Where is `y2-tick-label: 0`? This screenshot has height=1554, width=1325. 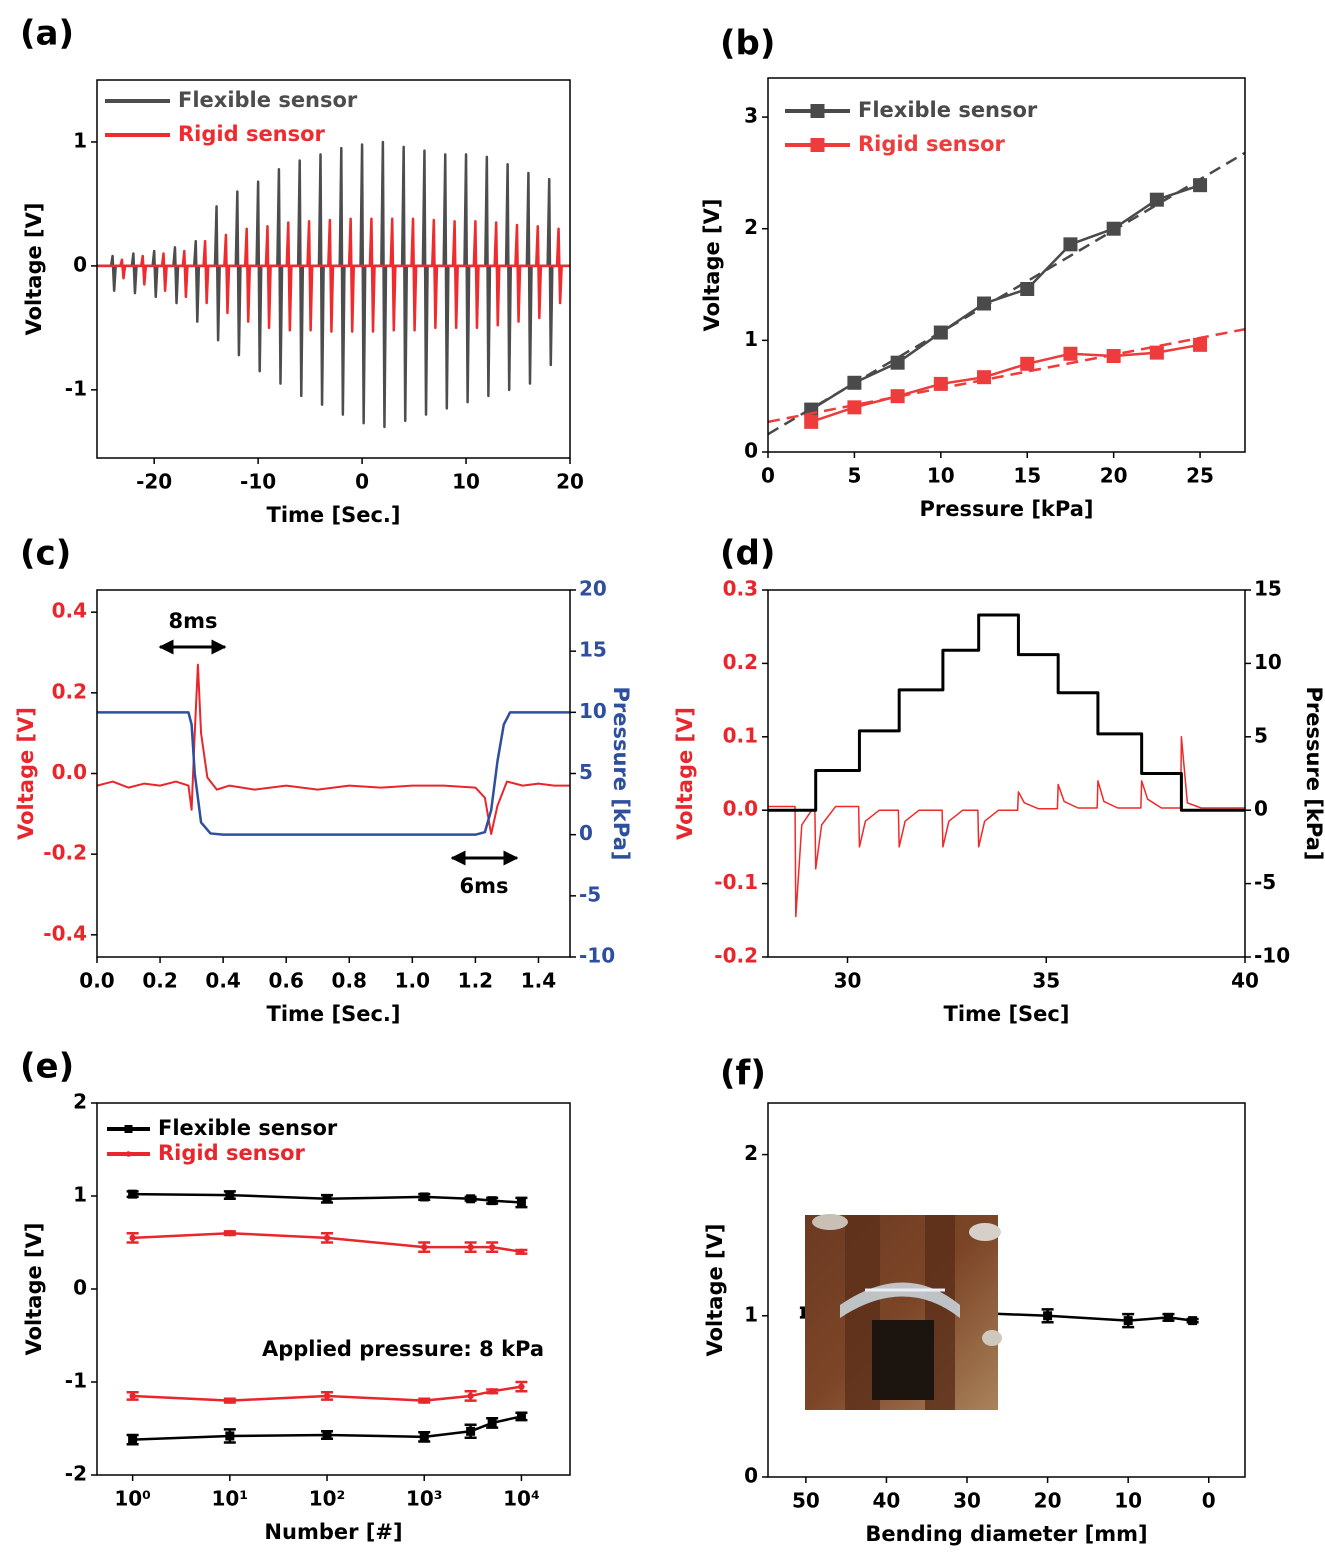
y2-tick-label: 0 is located at coordinates (586, 833).